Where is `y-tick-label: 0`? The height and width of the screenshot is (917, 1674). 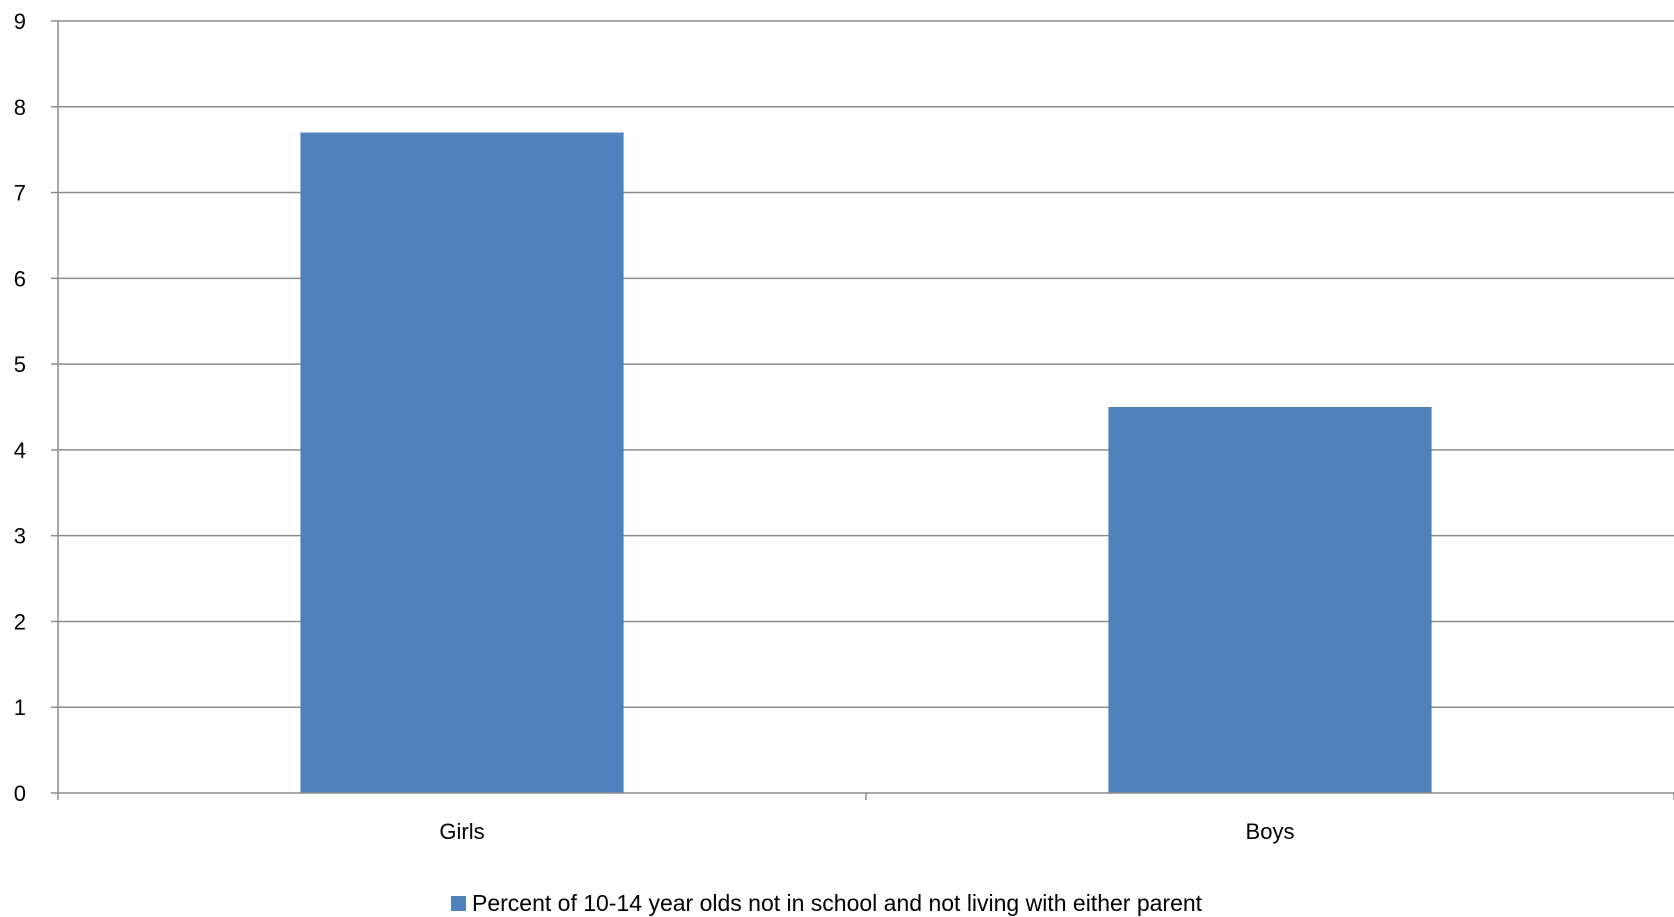
y-tick-label: 0 is located at coordinates (20, 793).